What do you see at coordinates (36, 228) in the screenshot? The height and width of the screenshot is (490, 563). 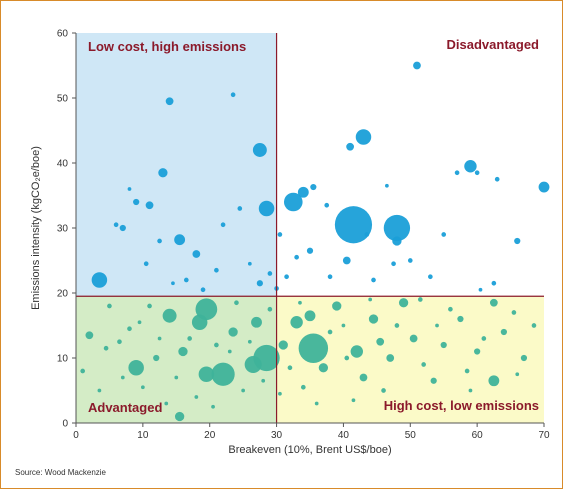 I see `y-axis-title: Emissions intensity (kgCO₂e/boe)` at bounding box center [36, 228].